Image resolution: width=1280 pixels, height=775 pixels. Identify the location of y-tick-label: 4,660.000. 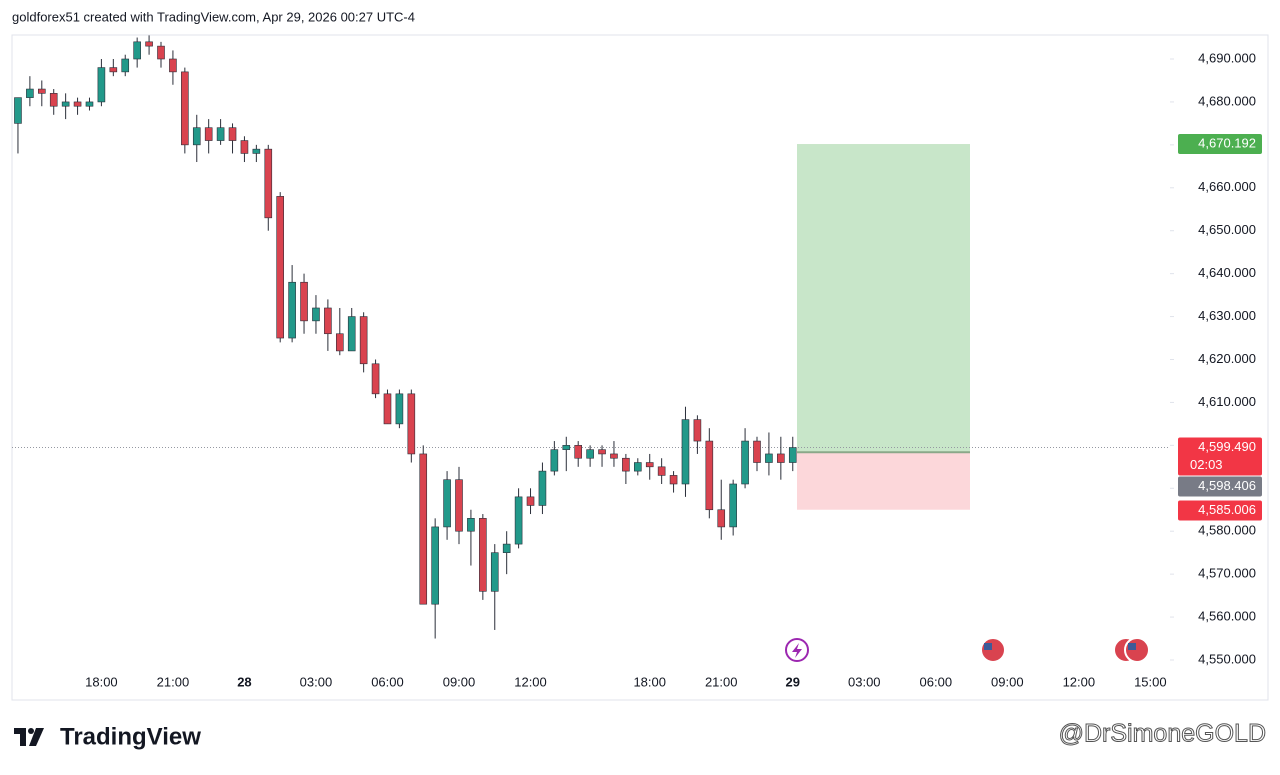
(1227, 186).